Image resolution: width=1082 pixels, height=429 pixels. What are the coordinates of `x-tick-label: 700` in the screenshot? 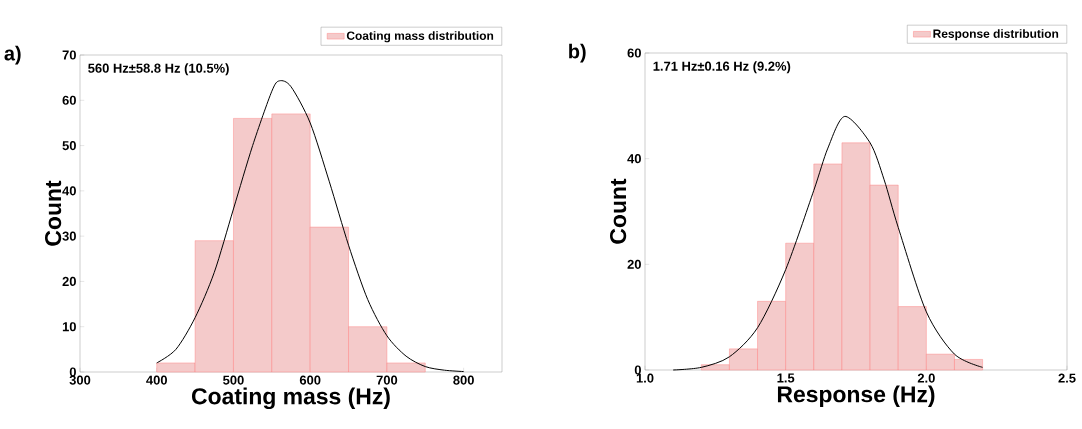 It's located at (387, 380).